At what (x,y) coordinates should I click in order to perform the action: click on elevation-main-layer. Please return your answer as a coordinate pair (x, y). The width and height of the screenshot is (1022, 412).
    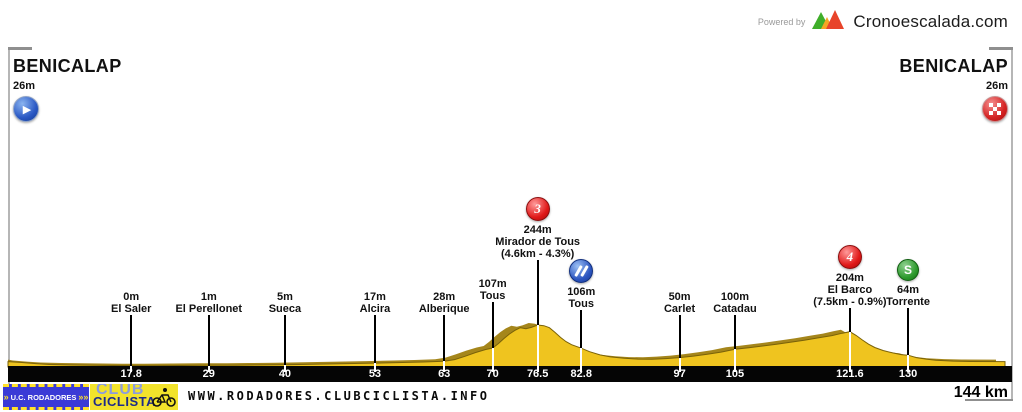
    Looking at the image, I should click on (506, 346).